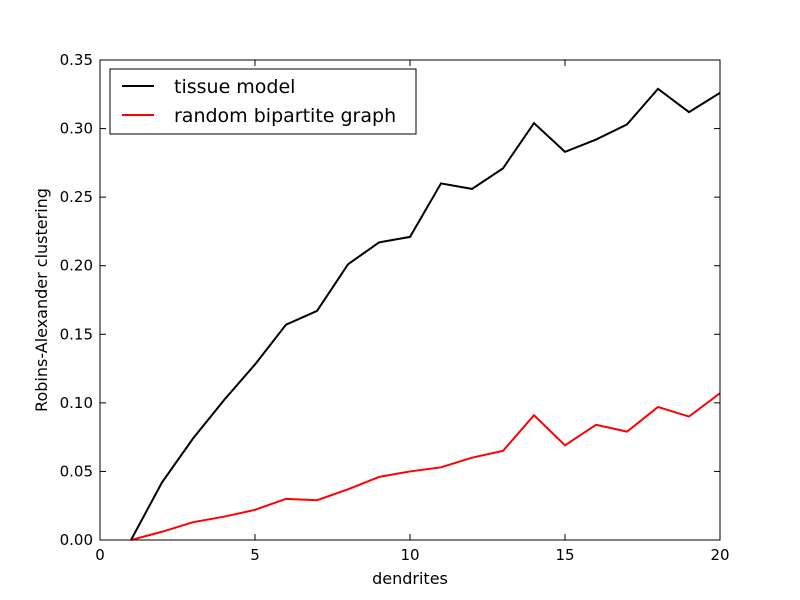 Image resolution: width=800 pixels, height=600 pixels. What do you see at coordinates (76, 197) in the screenshot?
I see `y-tick-label: 0.25` at bounding box center [76, 197].